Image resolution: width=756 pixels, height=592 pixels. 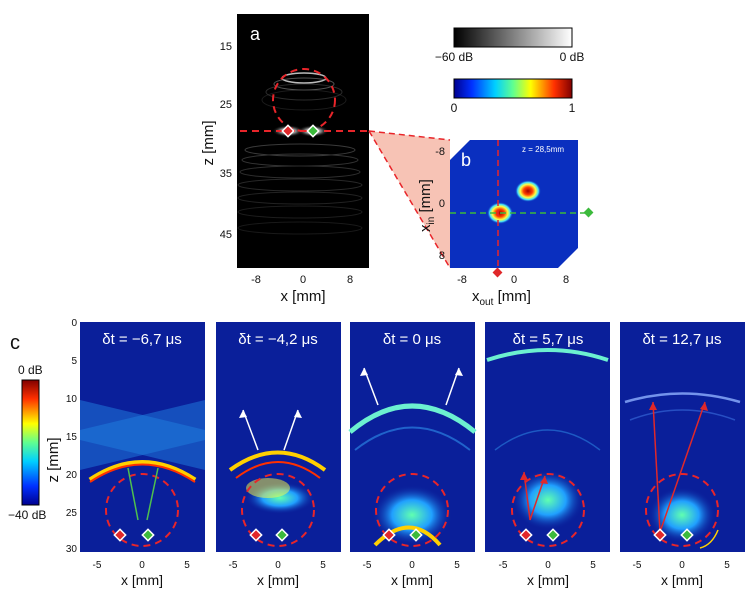 What do you see at coordinates (454, 57) in the screenshot?
I see `gray-colorbar-min: −60 dB` at bounding box center [454, 57].